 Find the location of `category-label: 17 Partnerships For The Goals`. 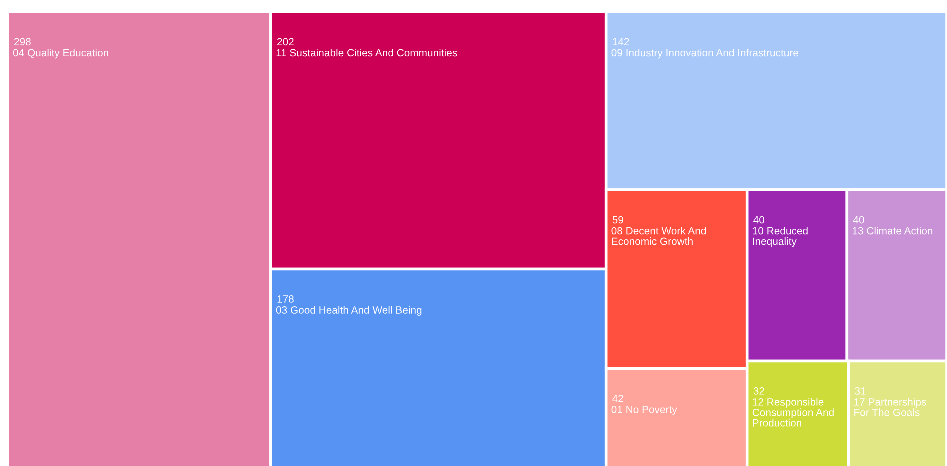

category-label: 17 Partnerships For The Goals is located at coordinates (890, 407).